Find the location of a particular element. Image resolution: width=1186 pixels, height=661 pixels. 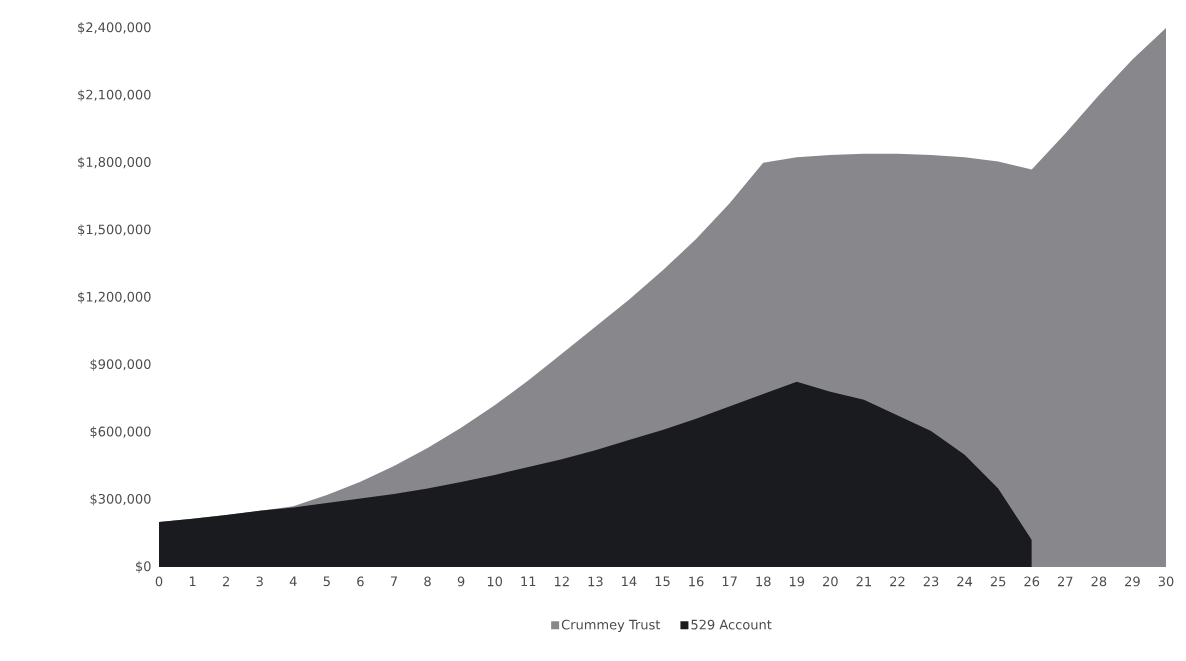

x-tick-label: 10 is located at coordinates (495, 581).